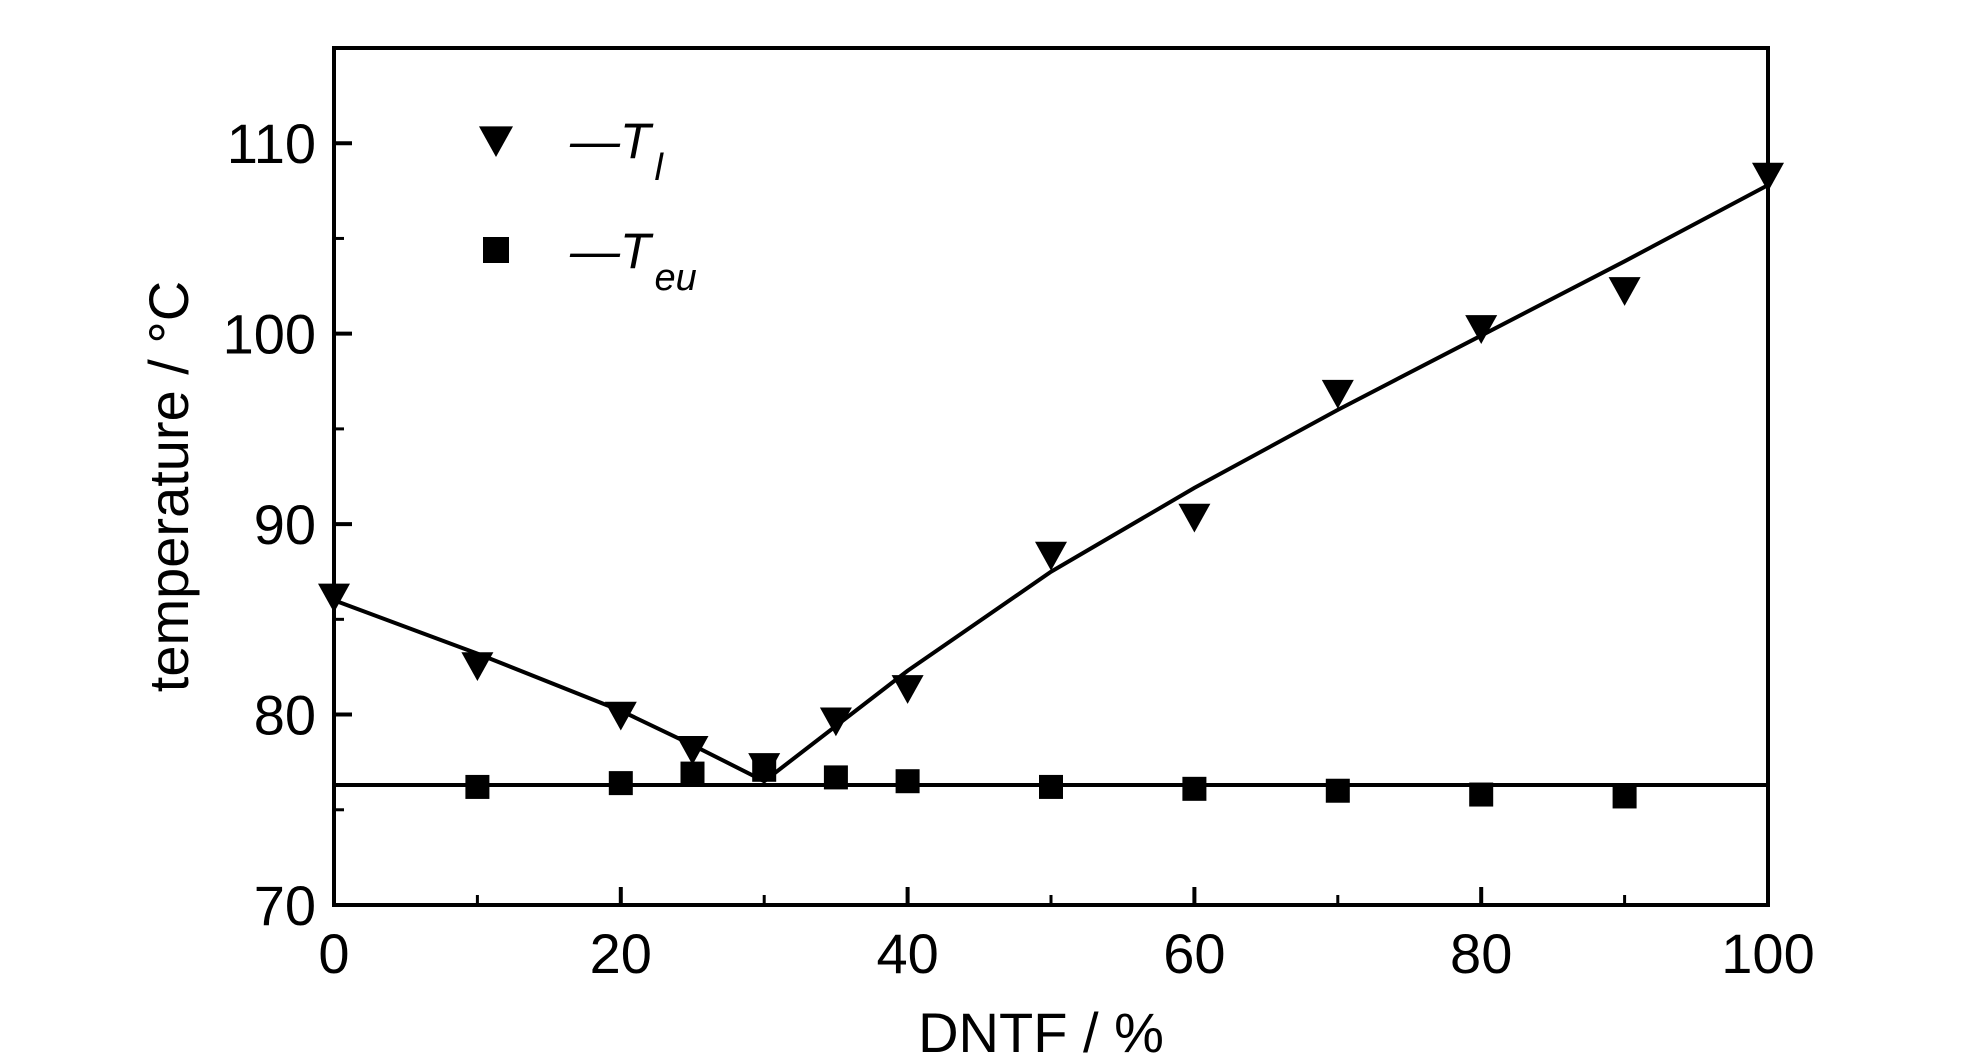 The image size is (1984, 1062). Describe the element at coordinates (269, 334) in the screenshot. I see `y-tick-label: 100` at that location.